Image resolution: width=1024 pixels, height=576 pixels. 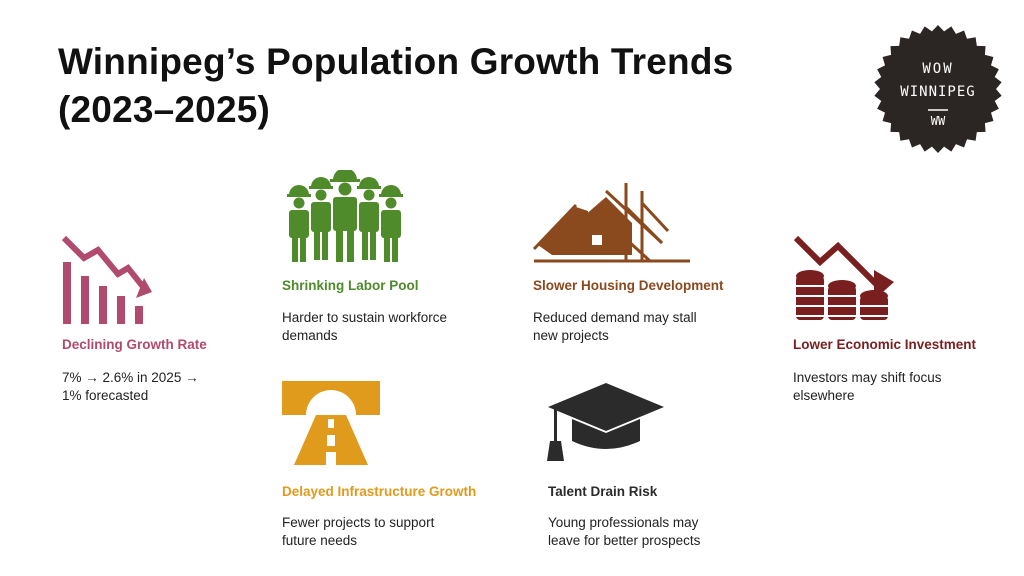 What do you see at coordinates (624, 540) in the screenshot?
I see `talent-drain-risk-desc-line-2: leave for better prospects` at bounding box center [624, 540].